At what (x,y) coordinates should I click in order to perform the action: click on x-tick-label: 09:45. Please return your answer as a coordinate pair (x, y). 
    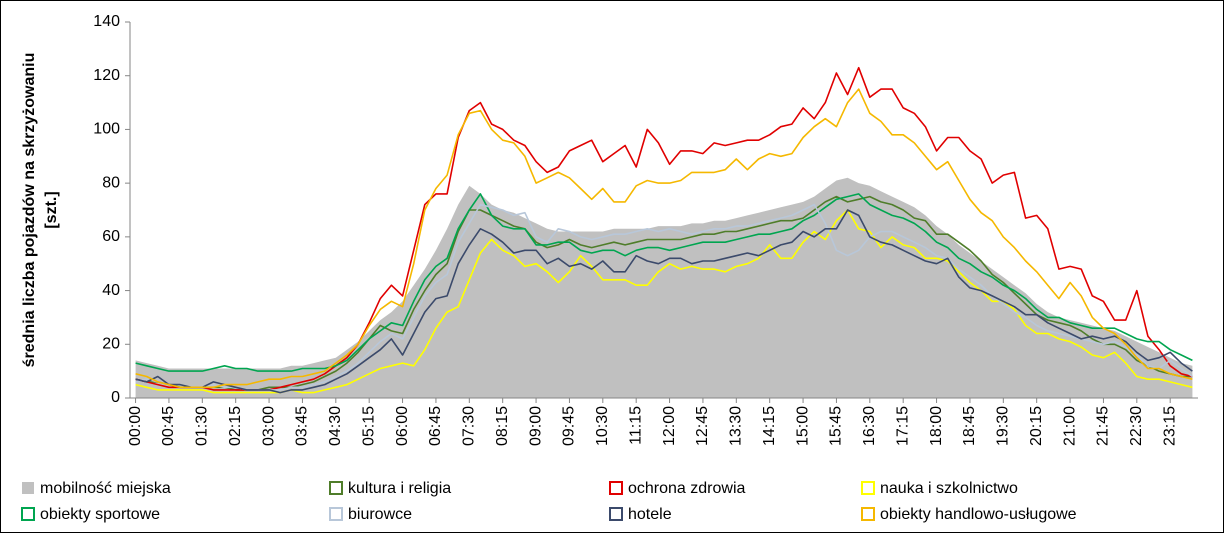
    Looking at the image, I should click on (569, 426).